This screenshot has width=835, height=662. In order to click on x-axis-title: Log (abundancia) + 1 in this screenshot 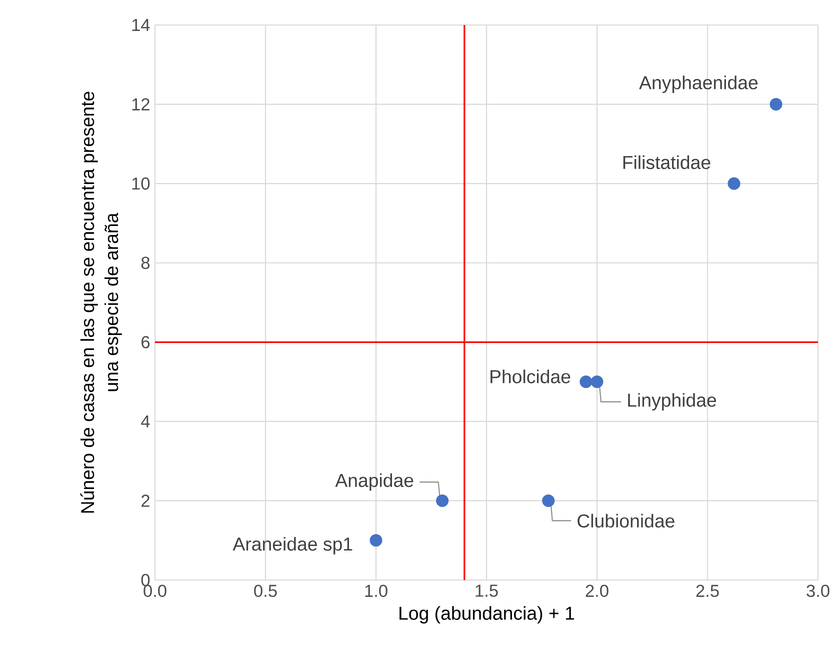, I will do `click(487, 615)`.